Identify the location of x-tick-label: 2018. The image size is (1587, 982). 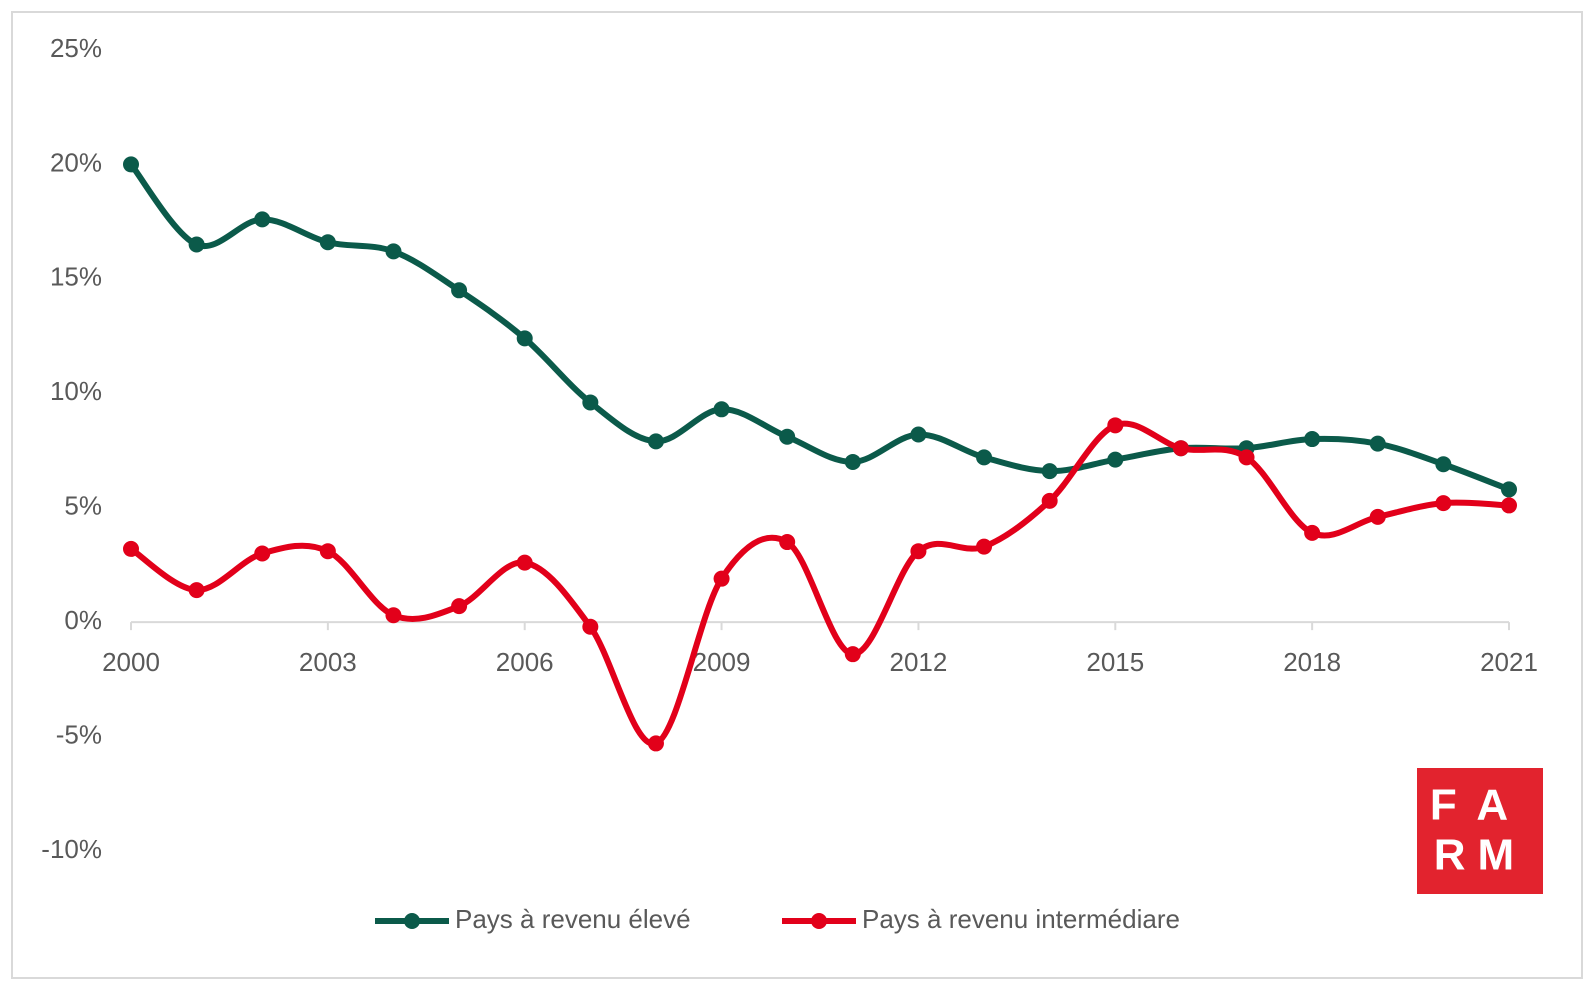
(1312, 662).